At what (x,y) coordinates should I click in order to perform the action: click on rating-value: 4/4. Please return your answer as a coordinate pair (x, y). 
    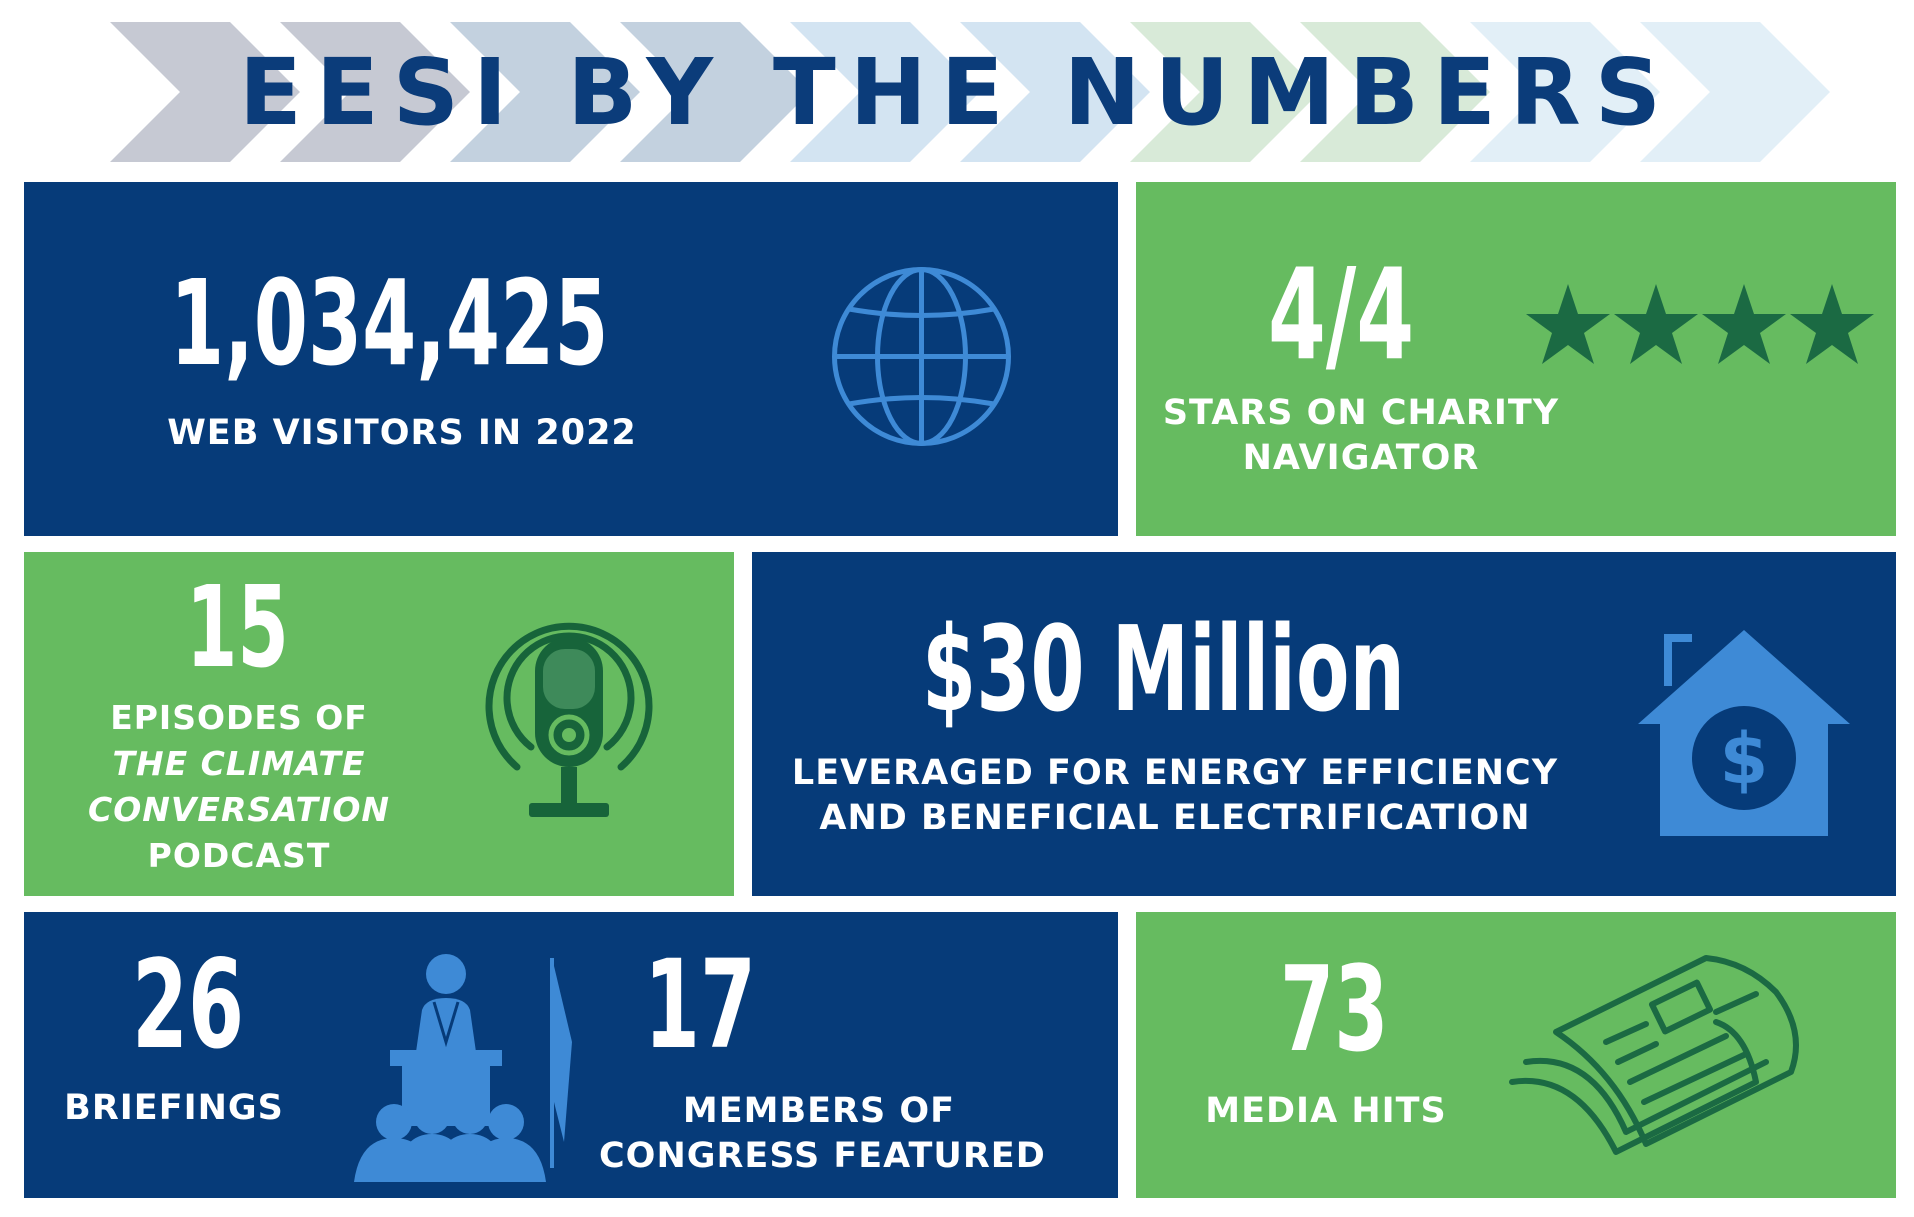
    Looking at the image, I should click on (1341, 314).